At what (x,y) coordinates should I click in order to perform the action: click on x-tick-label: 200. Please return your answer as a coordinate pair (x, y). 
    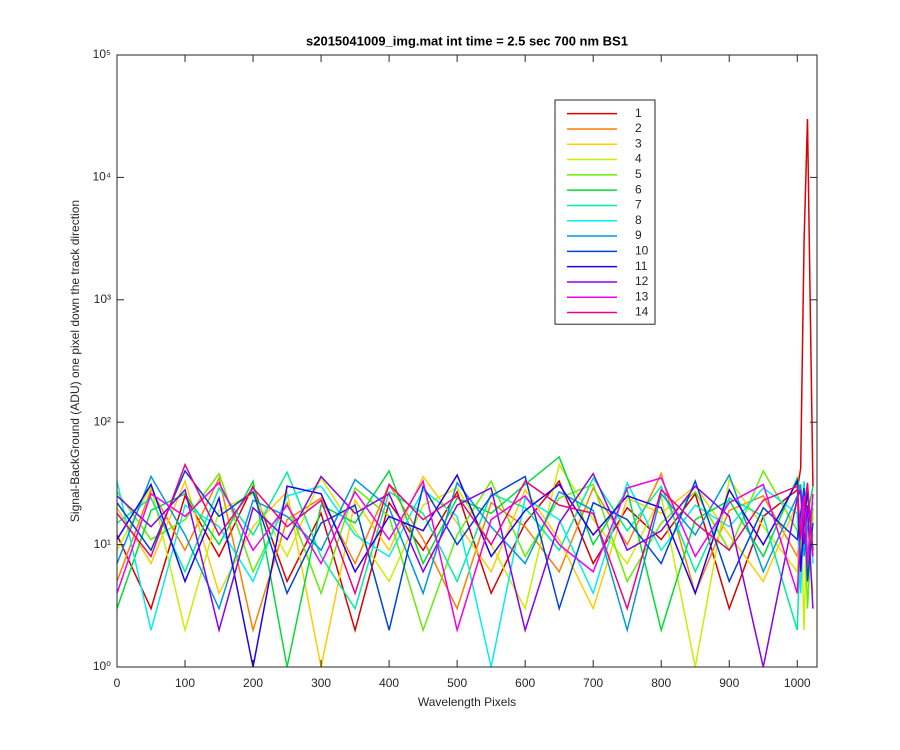
    Looking at the image, I should click on (253, 683).